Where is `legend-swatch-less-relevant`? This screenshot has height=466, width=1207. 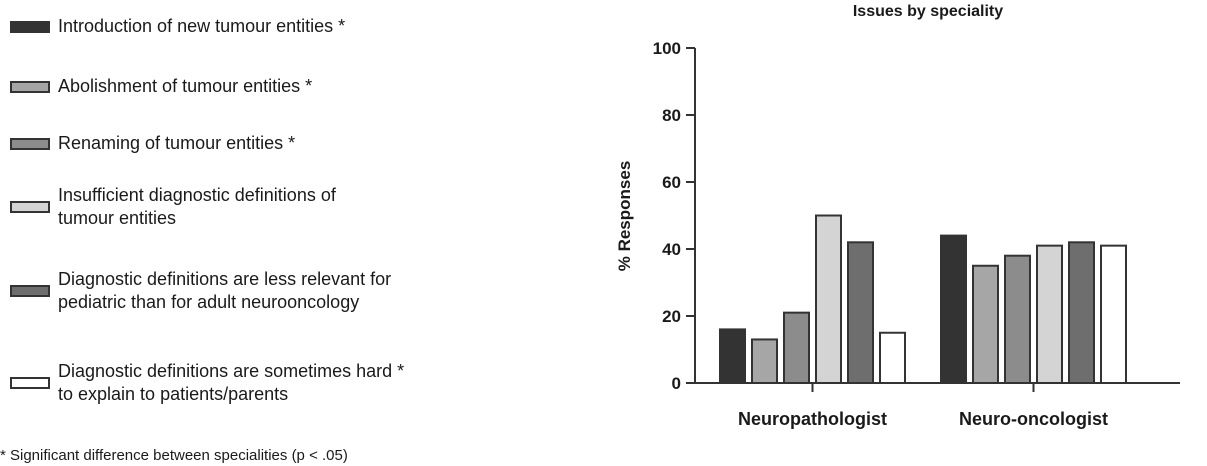 legend-swatch-less-relevant is located at coordinates (30, 291).